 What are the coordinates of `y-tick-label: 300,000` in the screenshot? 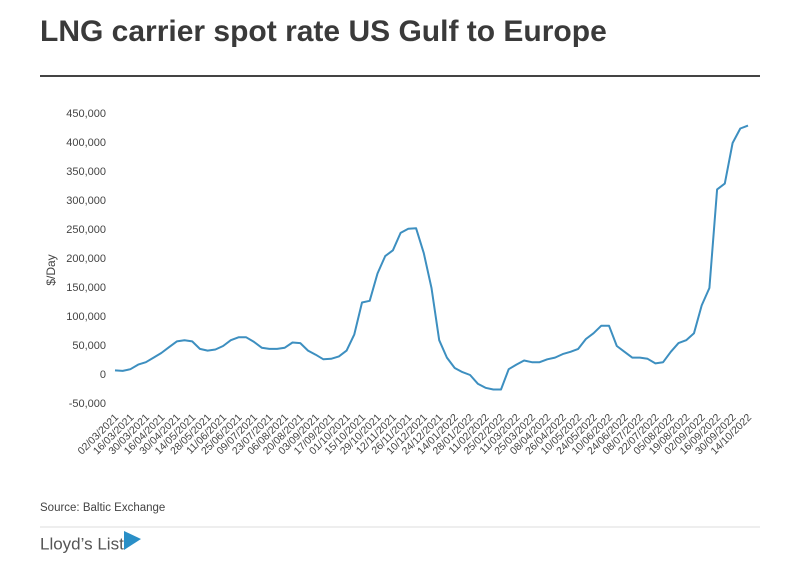 It's located at (86, 201).